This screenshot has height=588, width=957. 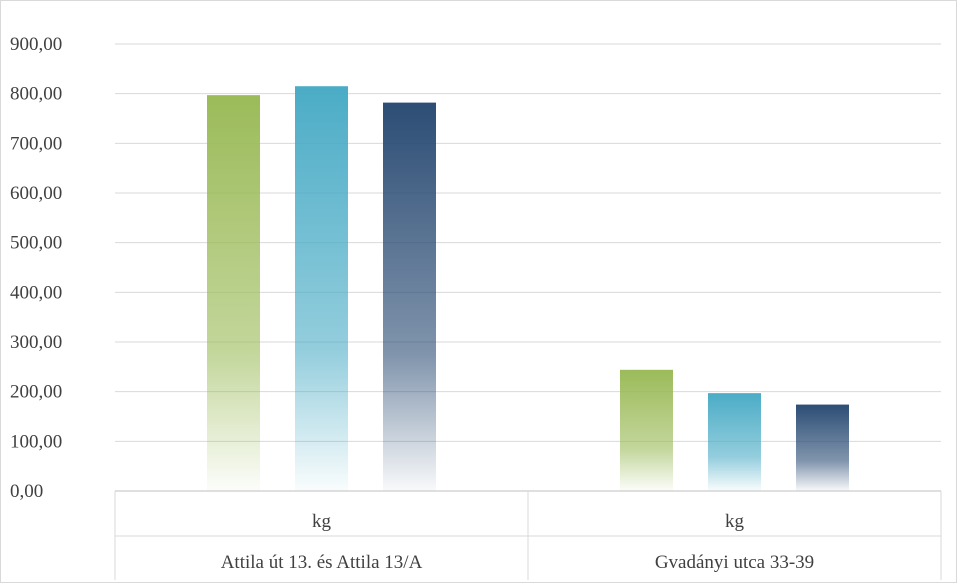 What do you see at coordinates (734, 562) in the screenshot?
I see `x-category-label: Gvadányi utca 33-39` at bounding box center [734, 562].